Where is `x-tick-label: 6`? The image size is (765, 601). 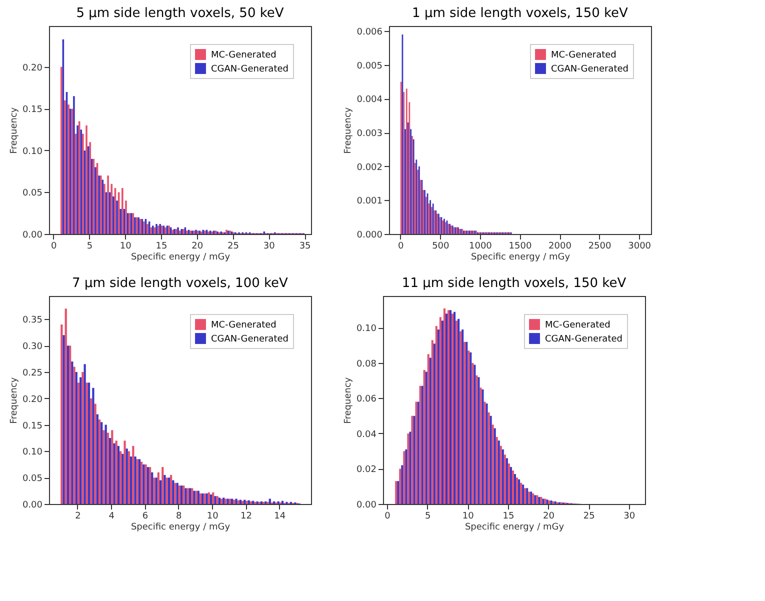 x-tick-label: 6 is located at coordinates (145, 517).